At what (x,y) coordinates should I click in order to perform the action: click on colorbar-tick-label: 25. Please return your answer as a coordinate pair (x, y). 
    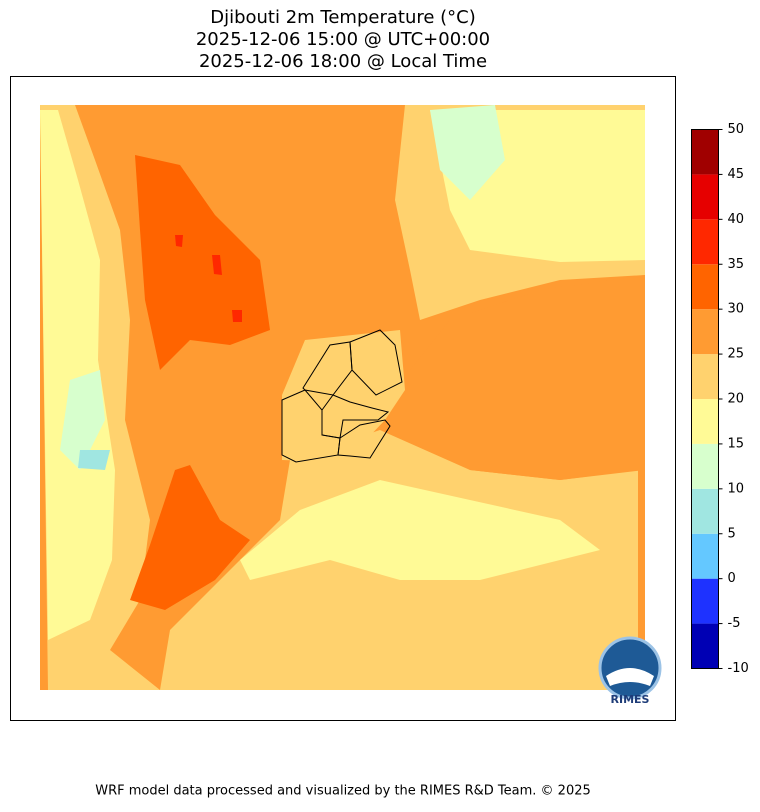
    Looking at the image, I should click on (736, 354).